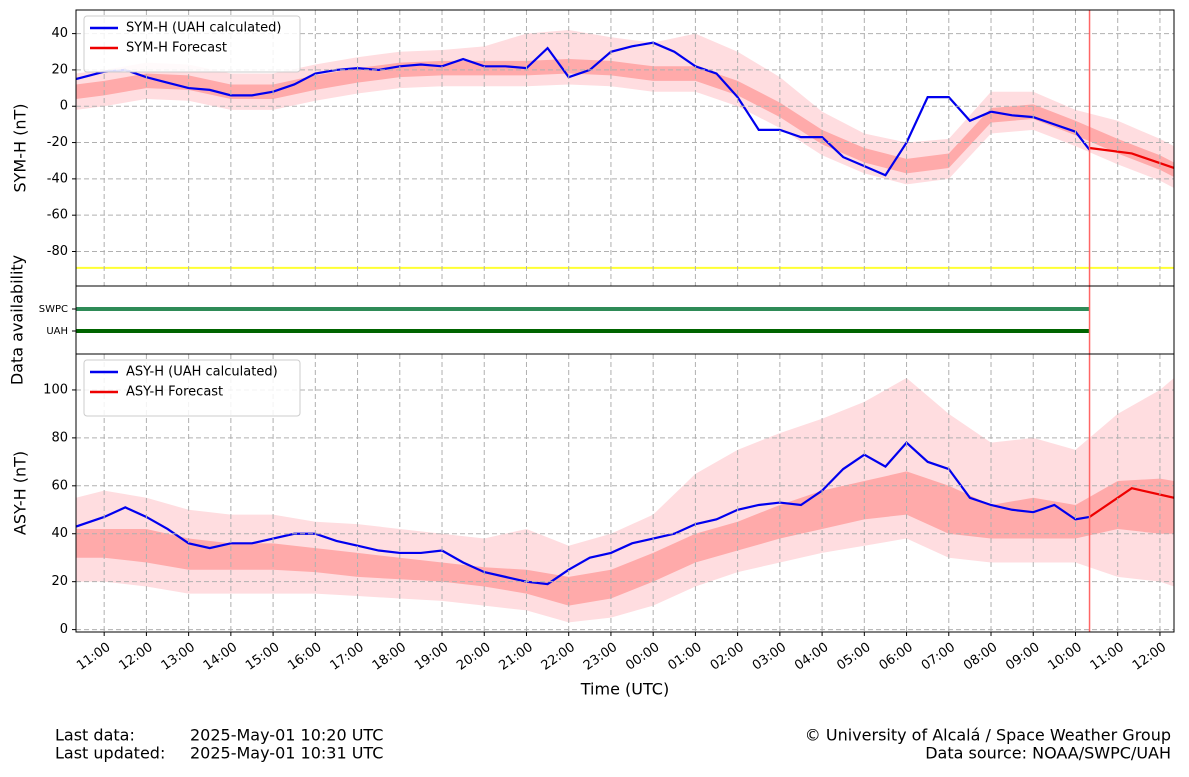 Image resolution: width=1189 pixels, height=777 pixels. What do you see at coordinates (304, 657) in the screenshot?
I see `x-tick-label: 16:00` at bounding box center [304, 657].